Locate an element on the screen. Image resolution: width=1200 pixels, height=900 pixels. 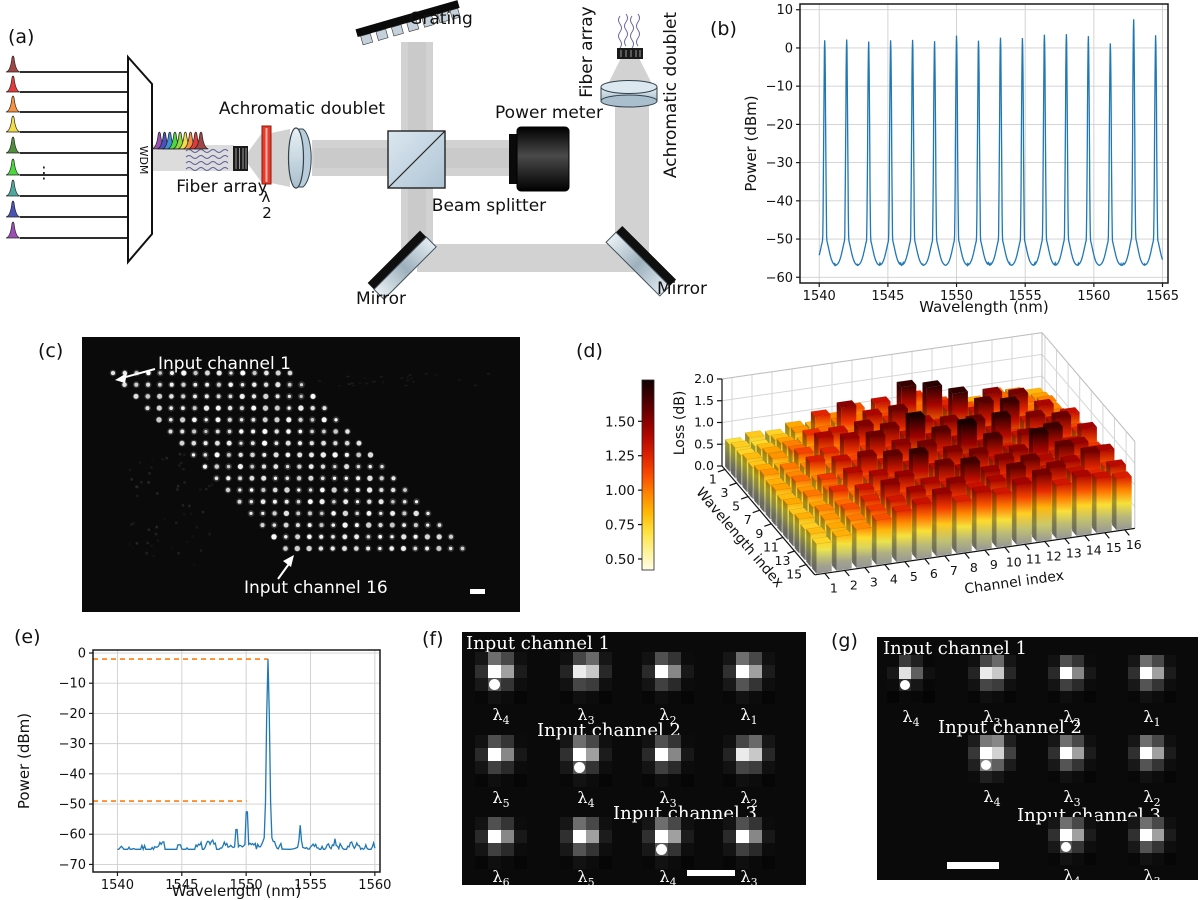
loss-bars is located at coordinates (928, 476).